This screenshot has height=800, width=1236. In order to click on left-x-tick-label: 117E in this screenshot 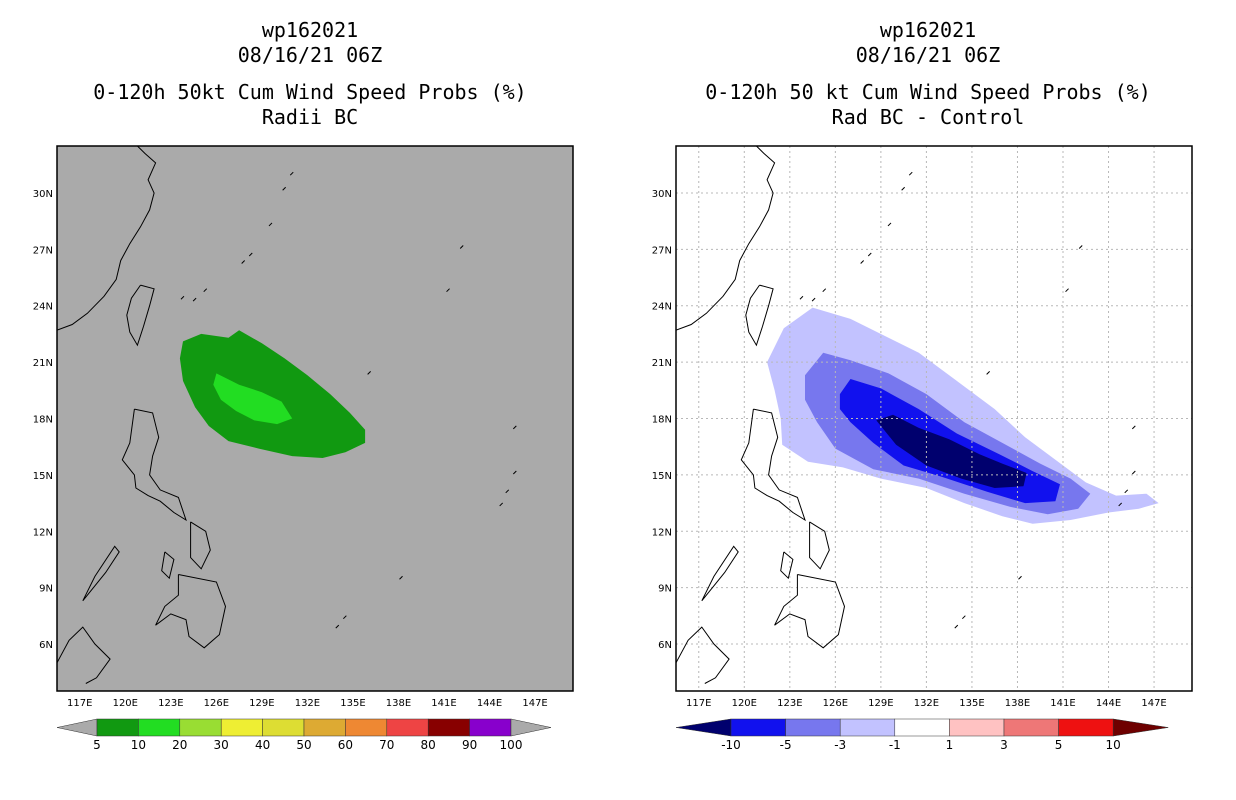, I will do `click(79, 703)`.